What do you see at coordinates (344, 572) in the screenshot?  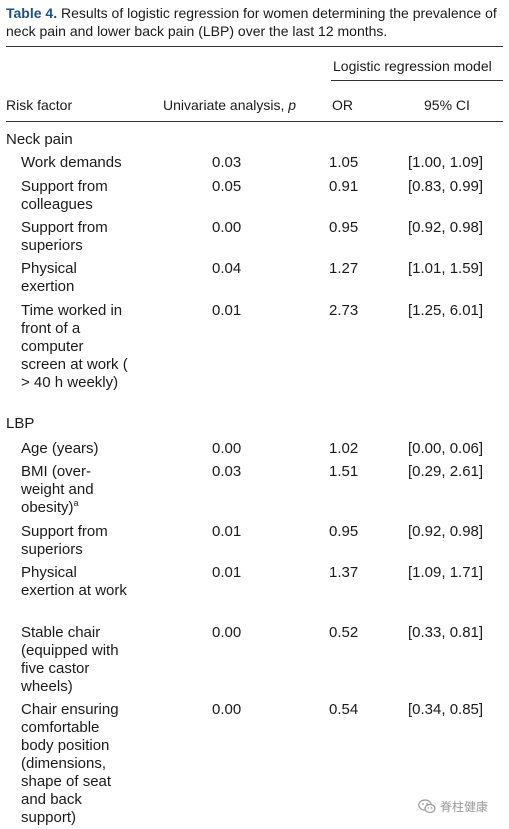 I see `odds-ratio: 1.37` at bounding box center [344, 572].